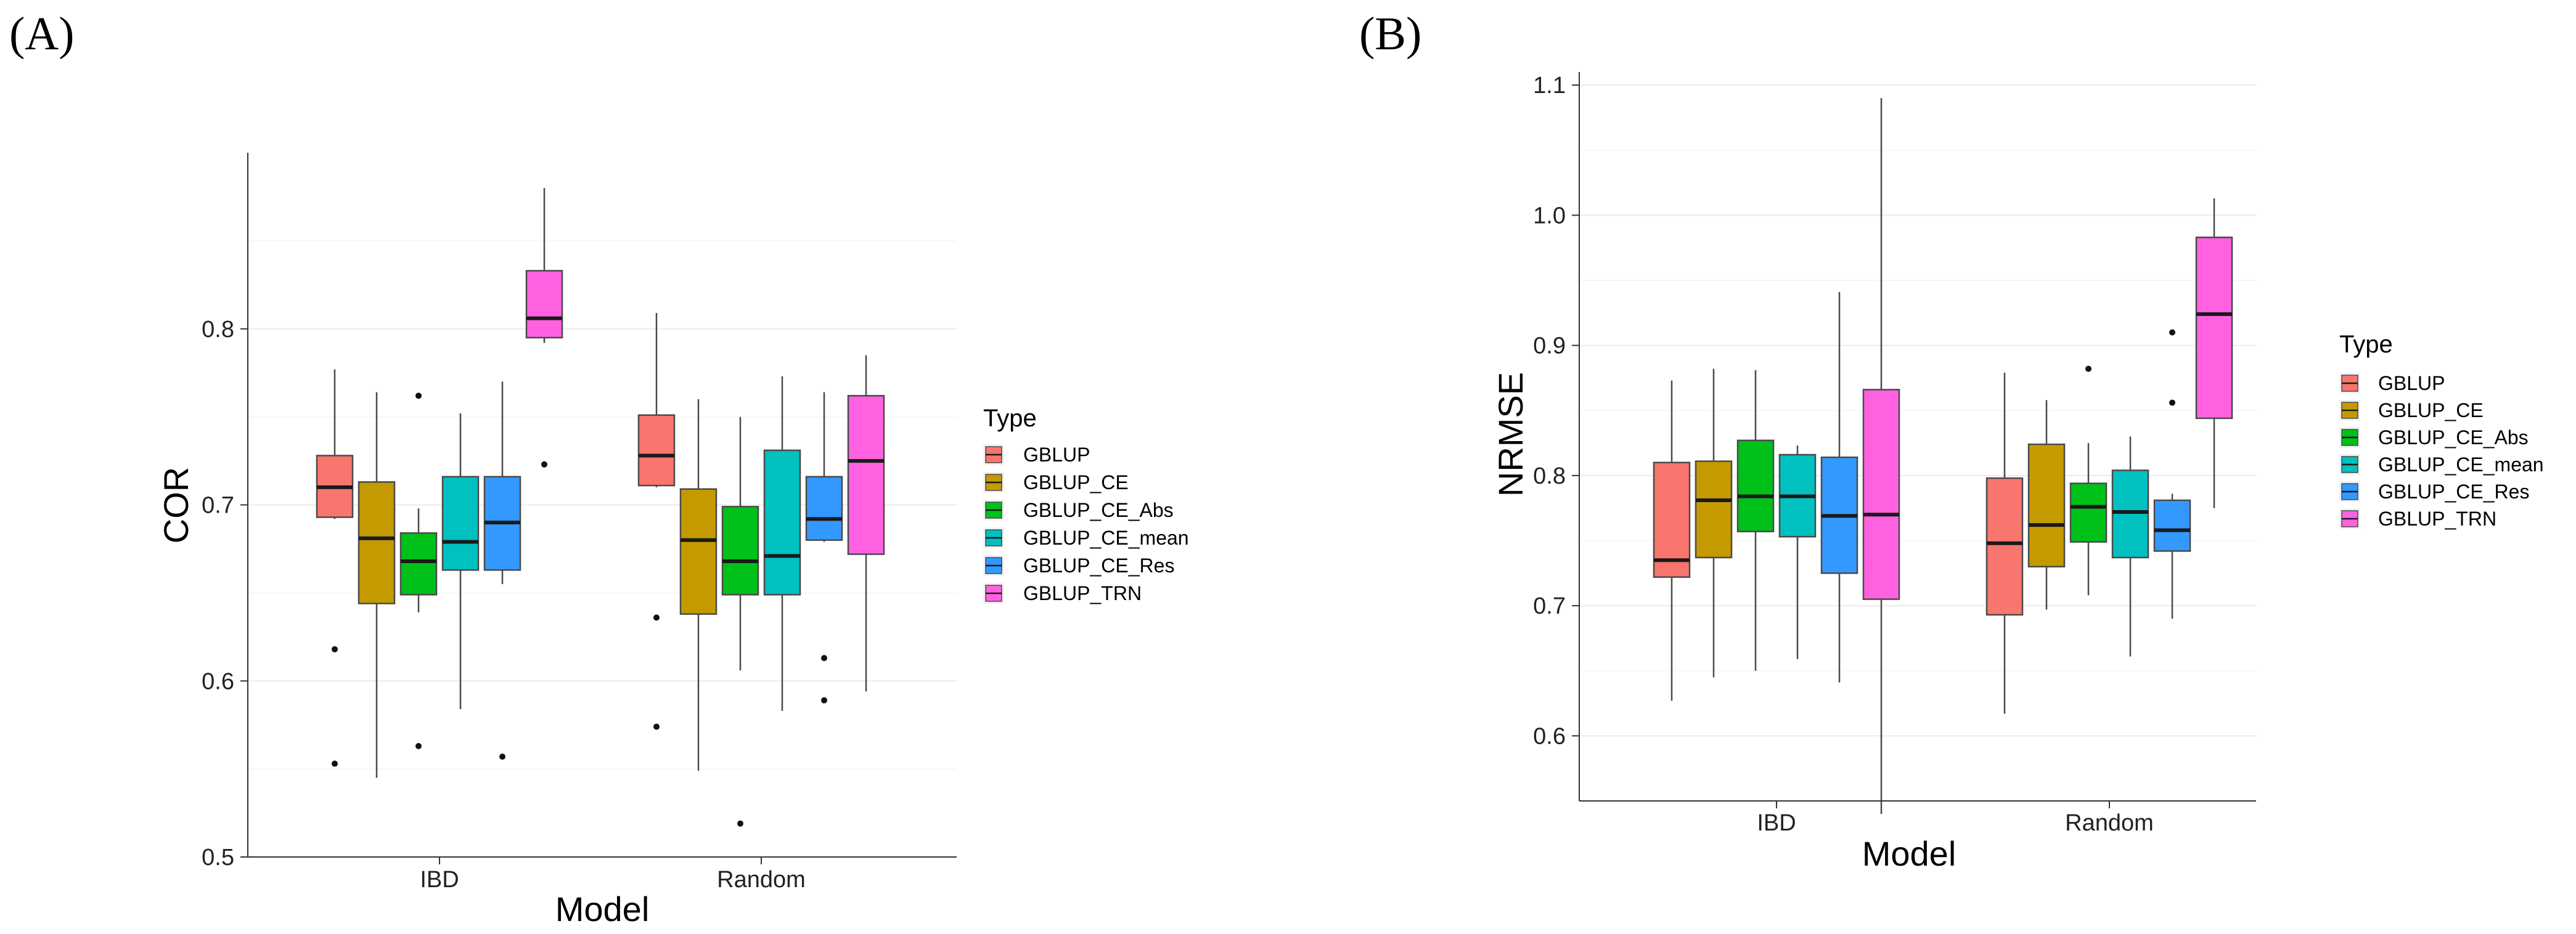  Describe the element at coordinates (1549, 216) in the screenshot. I see `y-tick-label: 1.0` at that location.